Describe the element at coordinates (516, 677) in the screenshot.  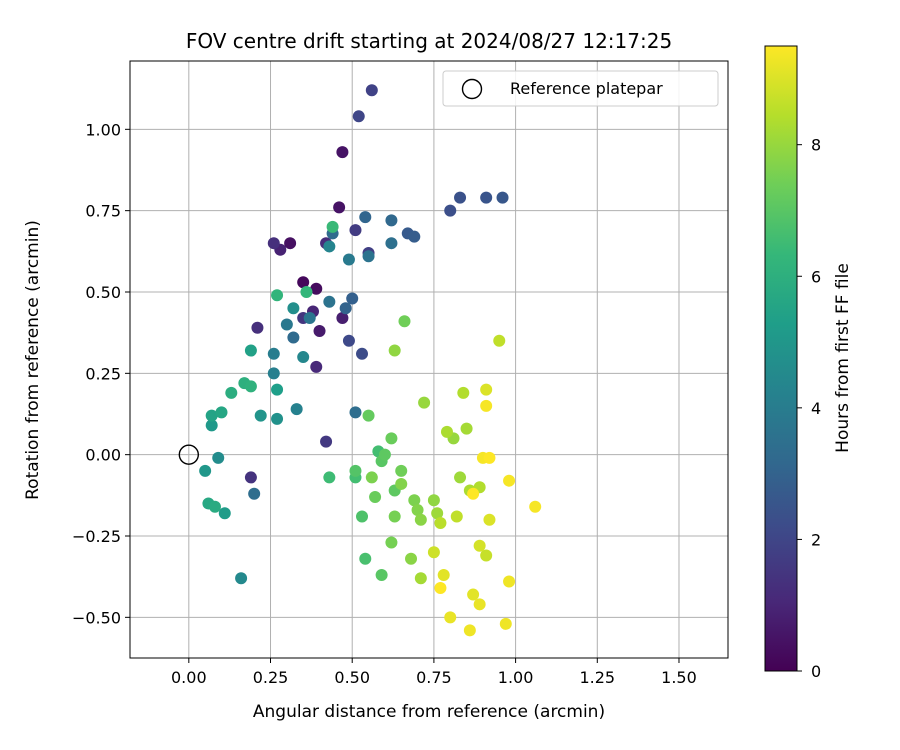
I see `x-tick-label: 1.00` at that location.